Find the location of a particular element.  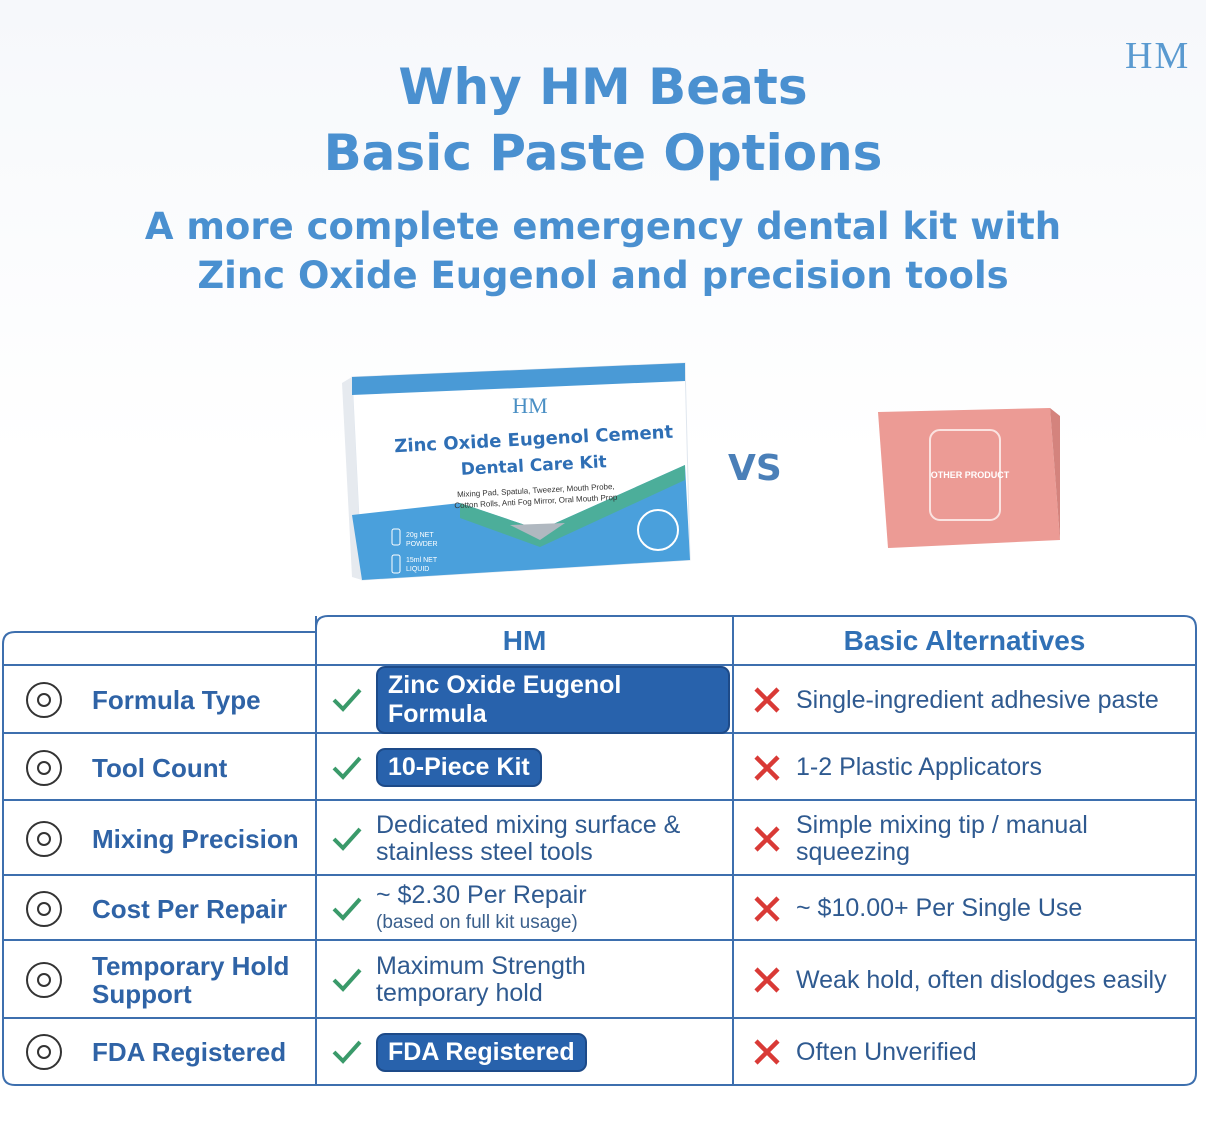

alt-cell: Often Unverified is located at coordinates (972, 1052).